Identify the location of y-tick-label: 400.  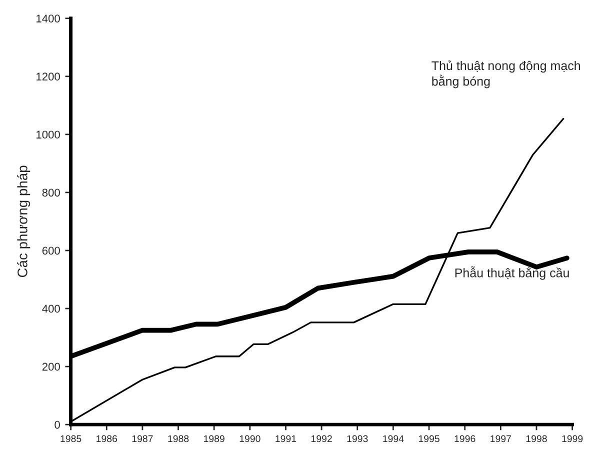
(51, 308).